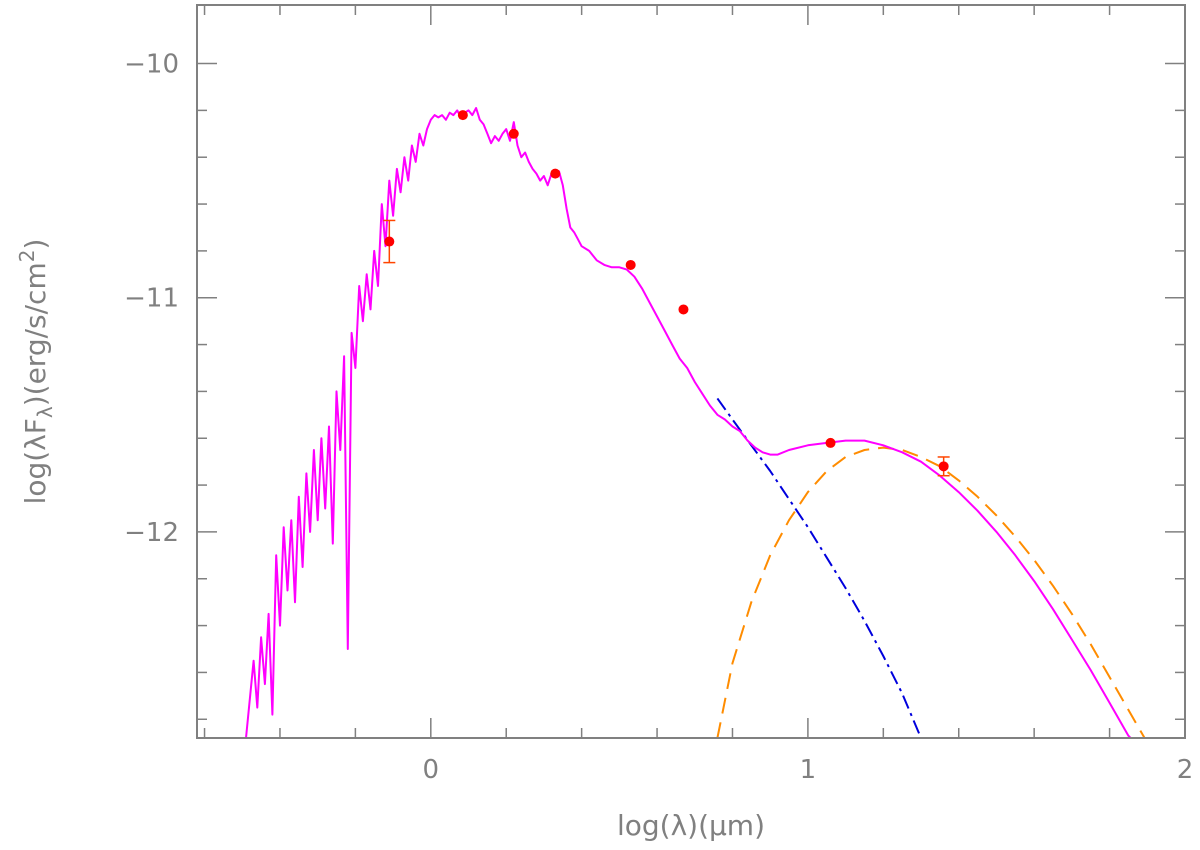  Describe the element at coordinates (151, 533) in the screenshot. I see `y-tick-label: −12` at that location.